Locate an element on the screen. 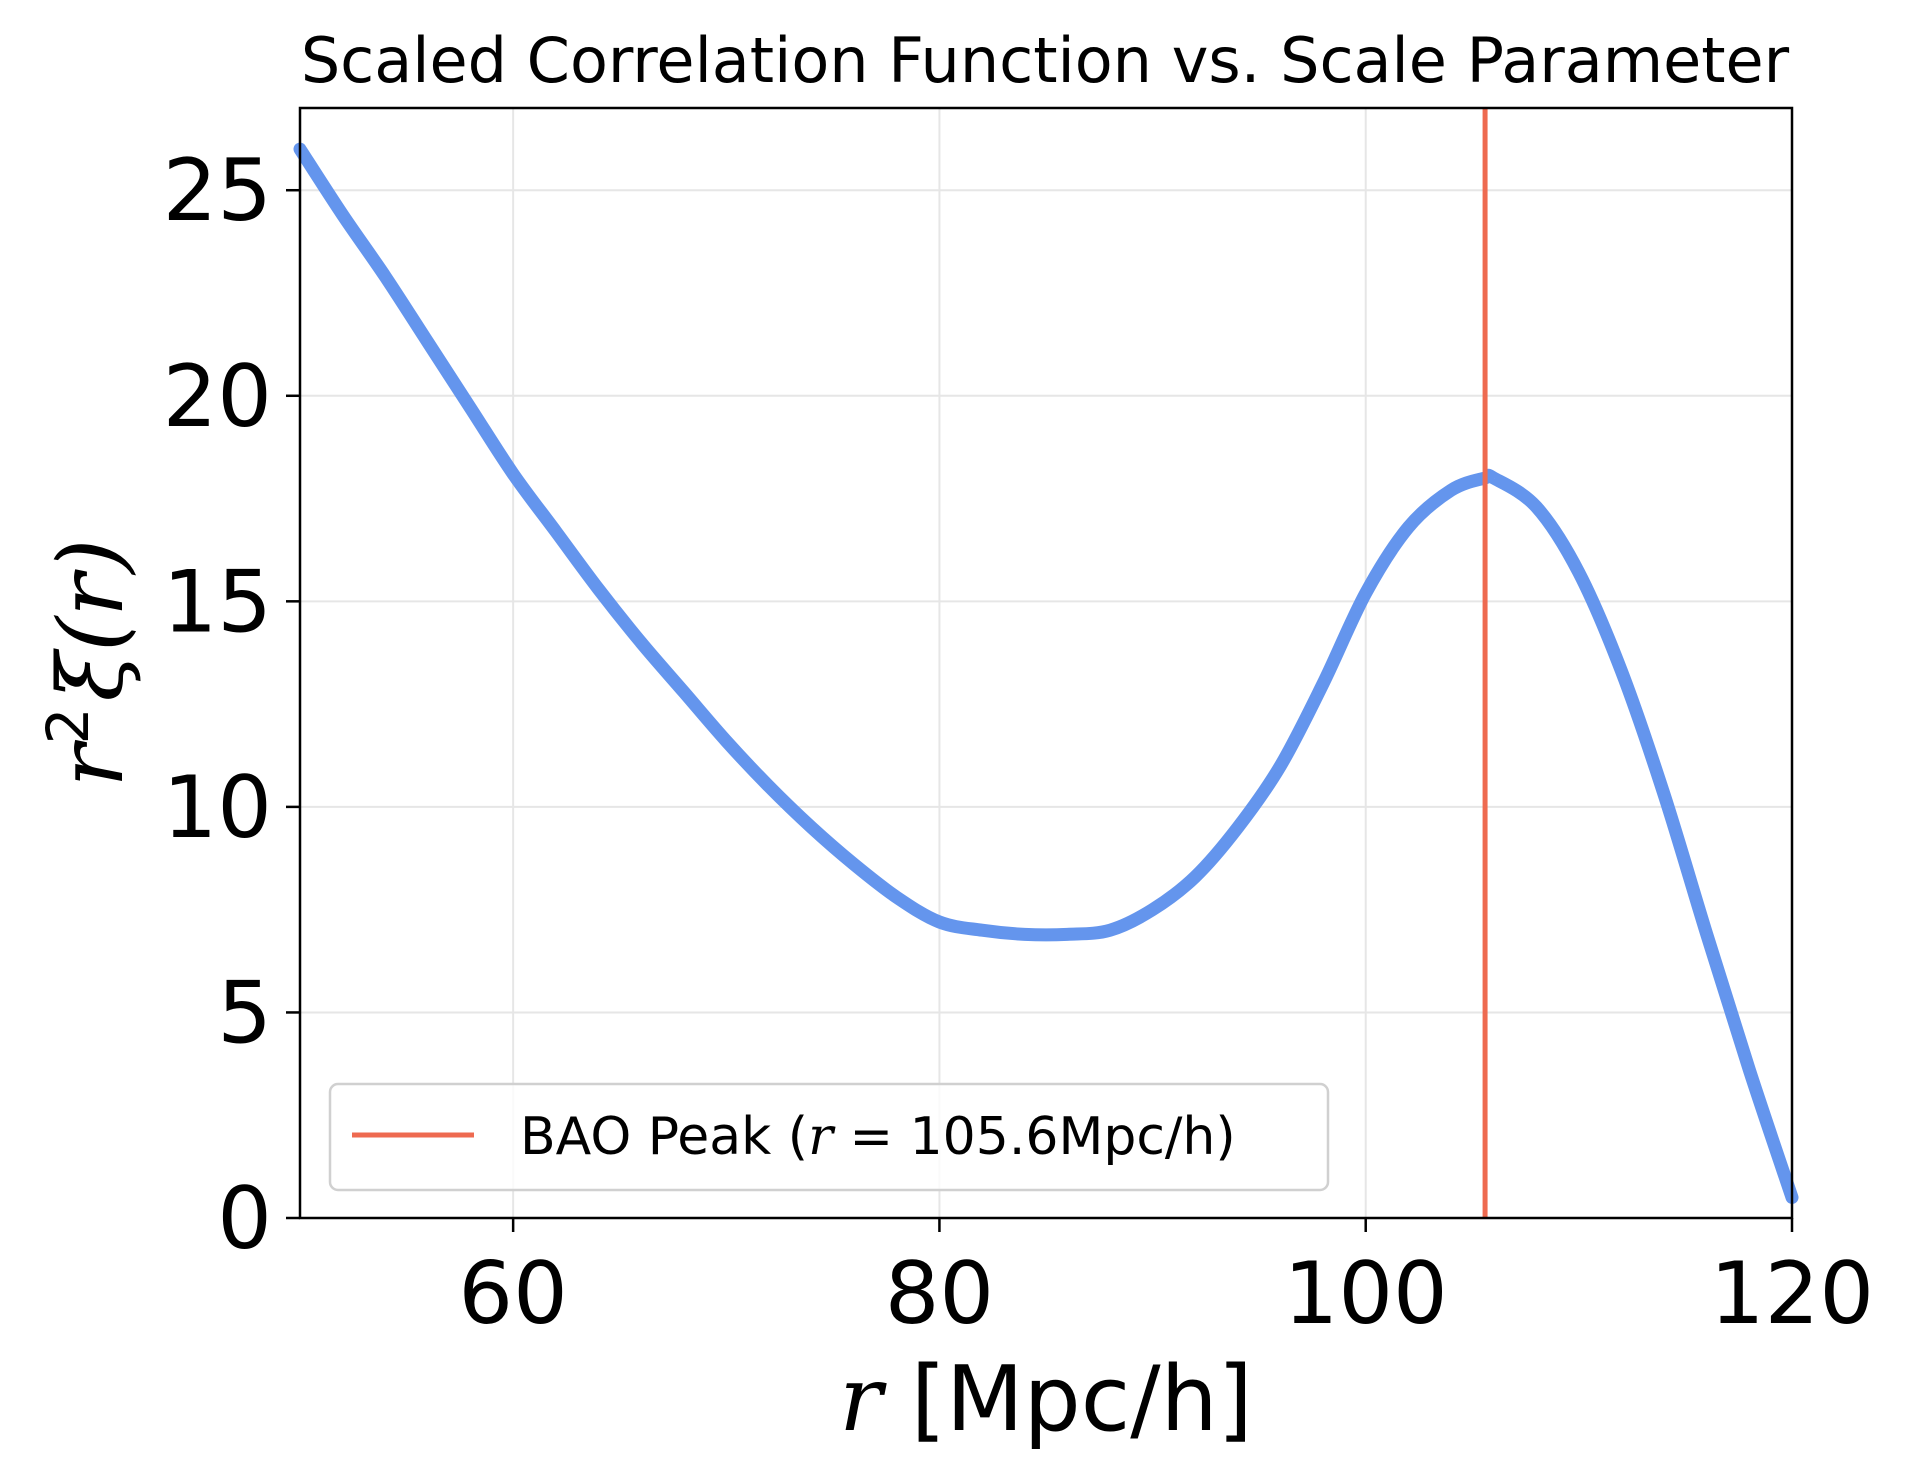 This screenshot has height=1476, width=1914. x-tick-label-100: 100 is located at coordinates (1366, 1294).